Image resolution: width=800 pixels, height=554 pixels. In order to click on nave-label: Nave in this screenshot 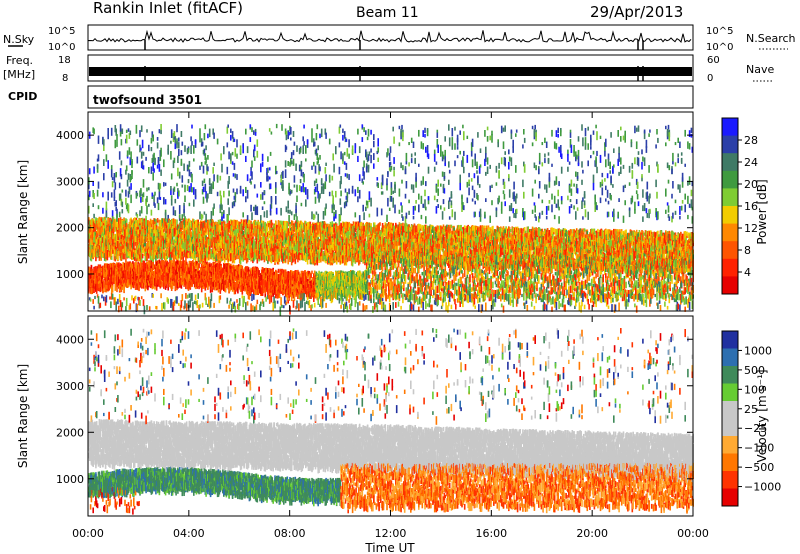, I will do `click(760, 69)`.